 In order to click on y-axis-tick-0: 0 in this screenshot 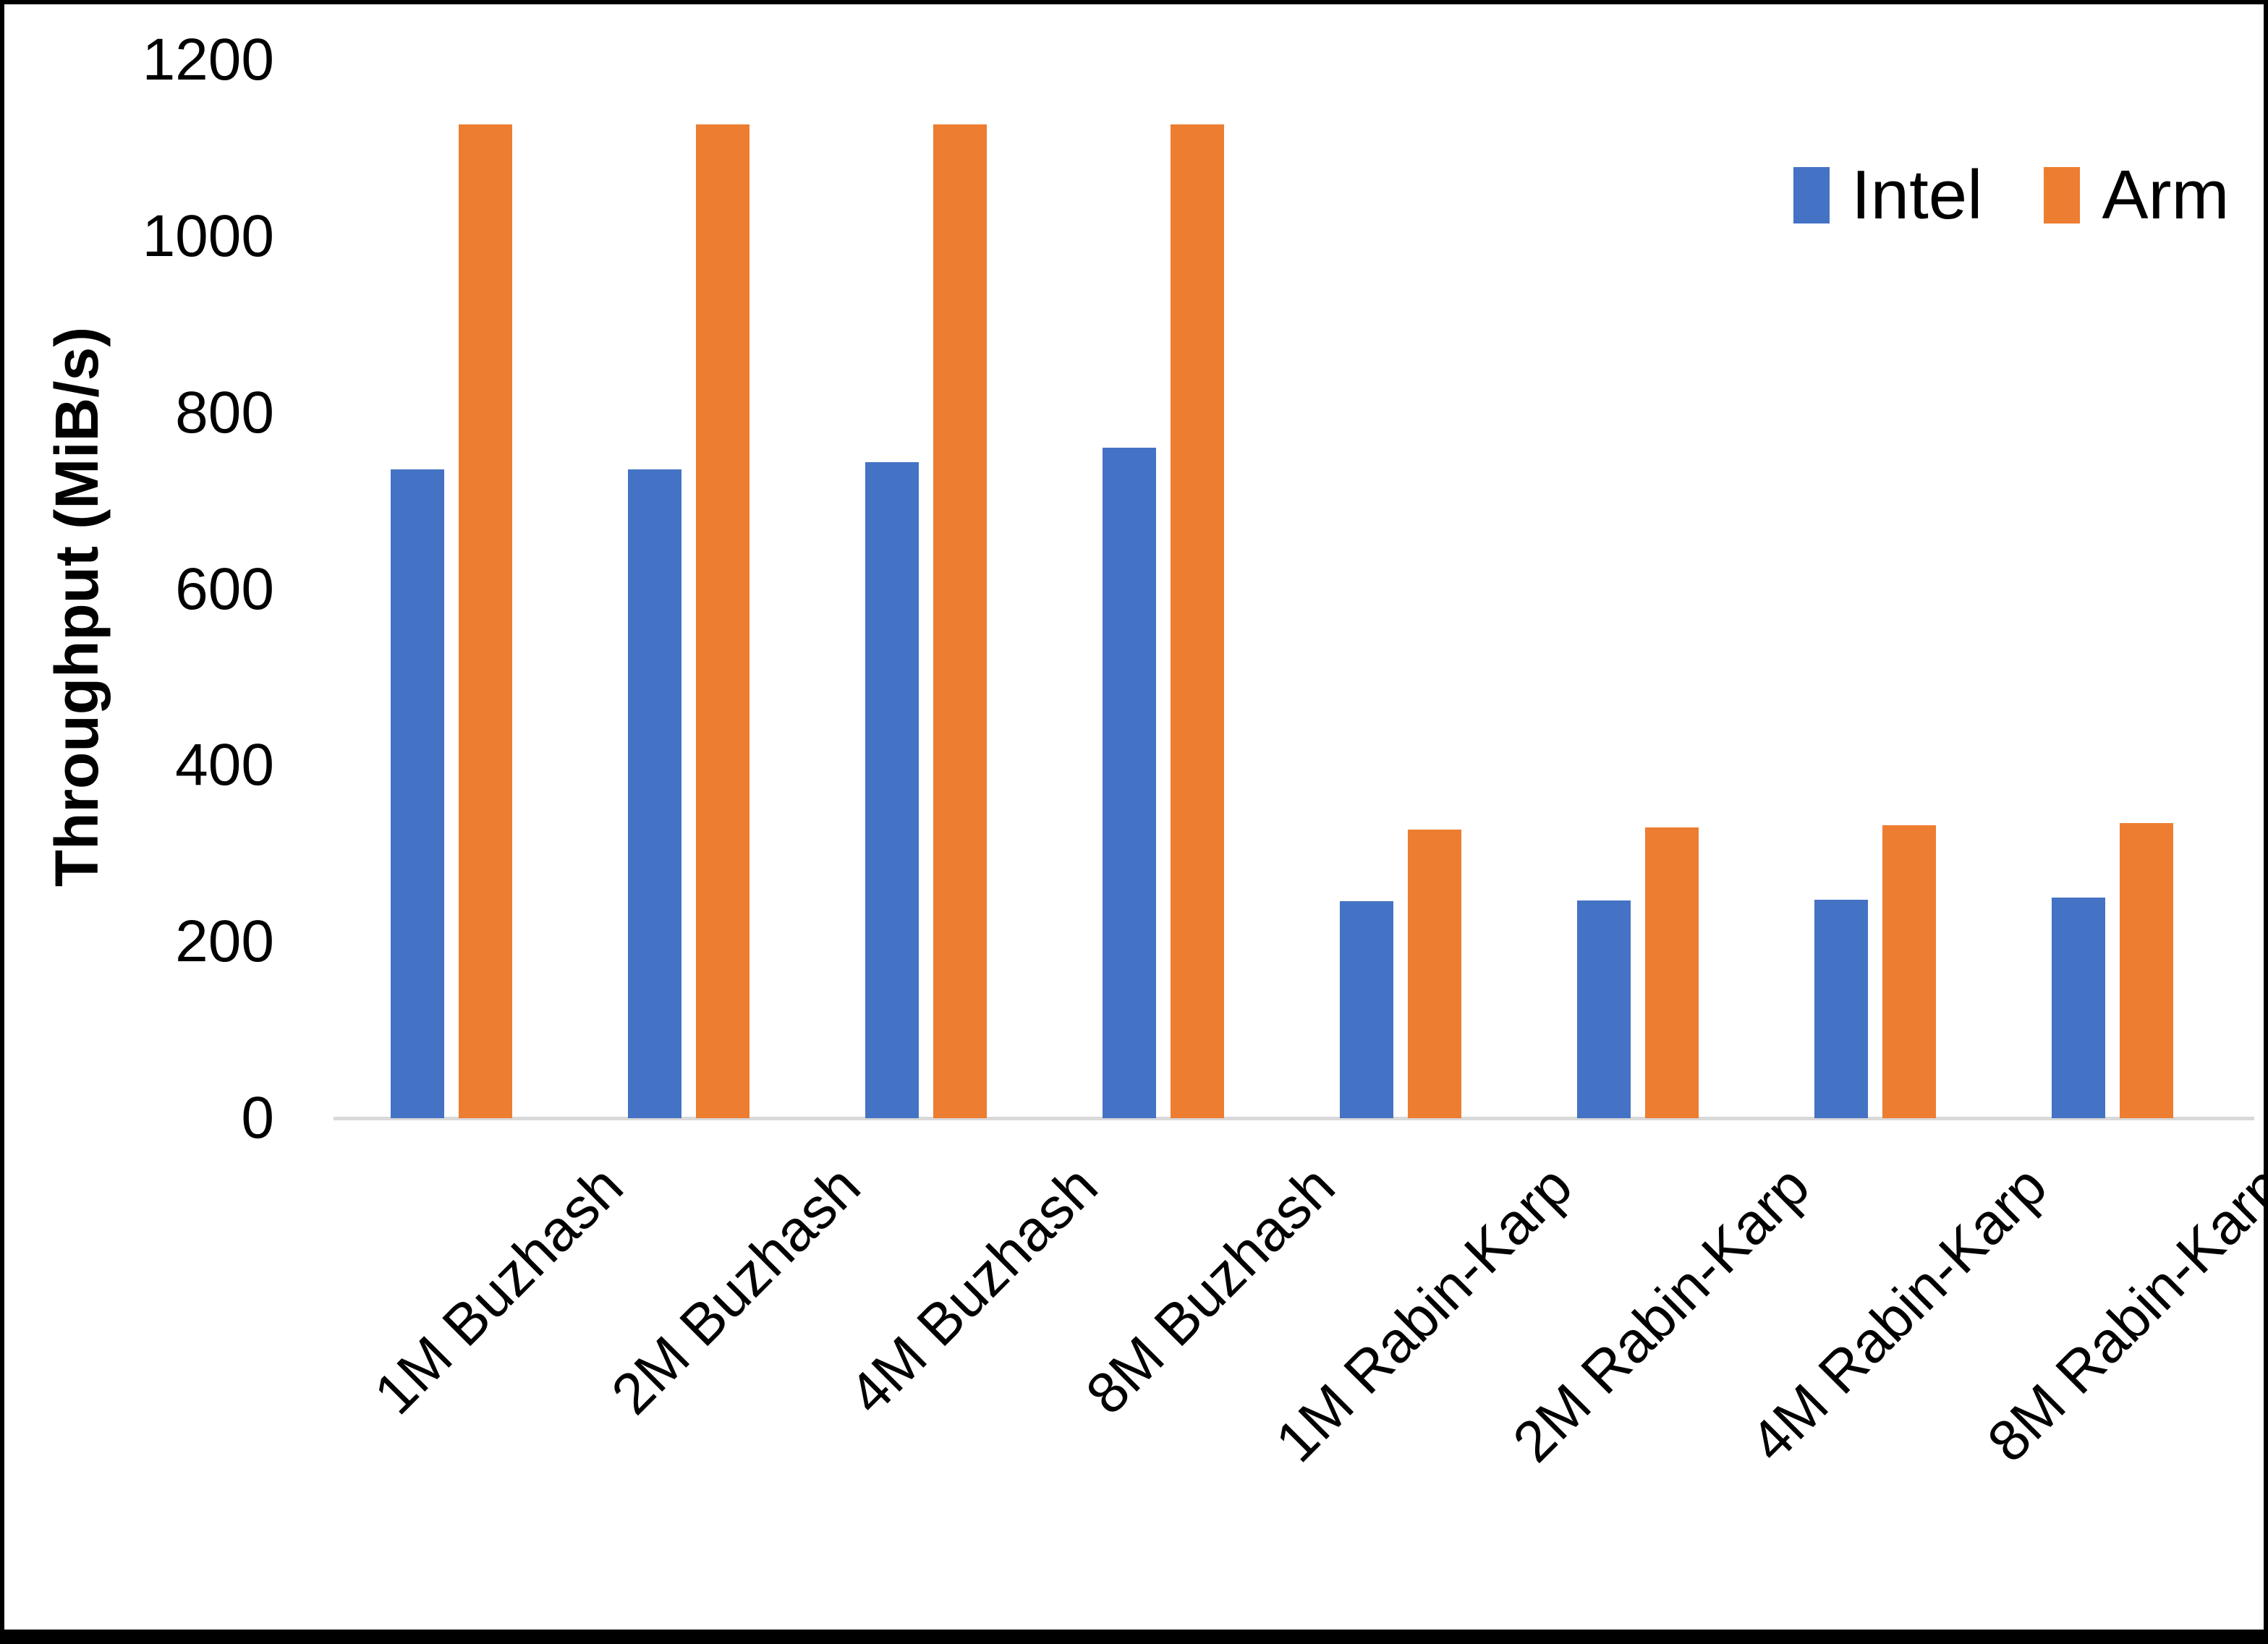, I will do `click(257, 1118)`.